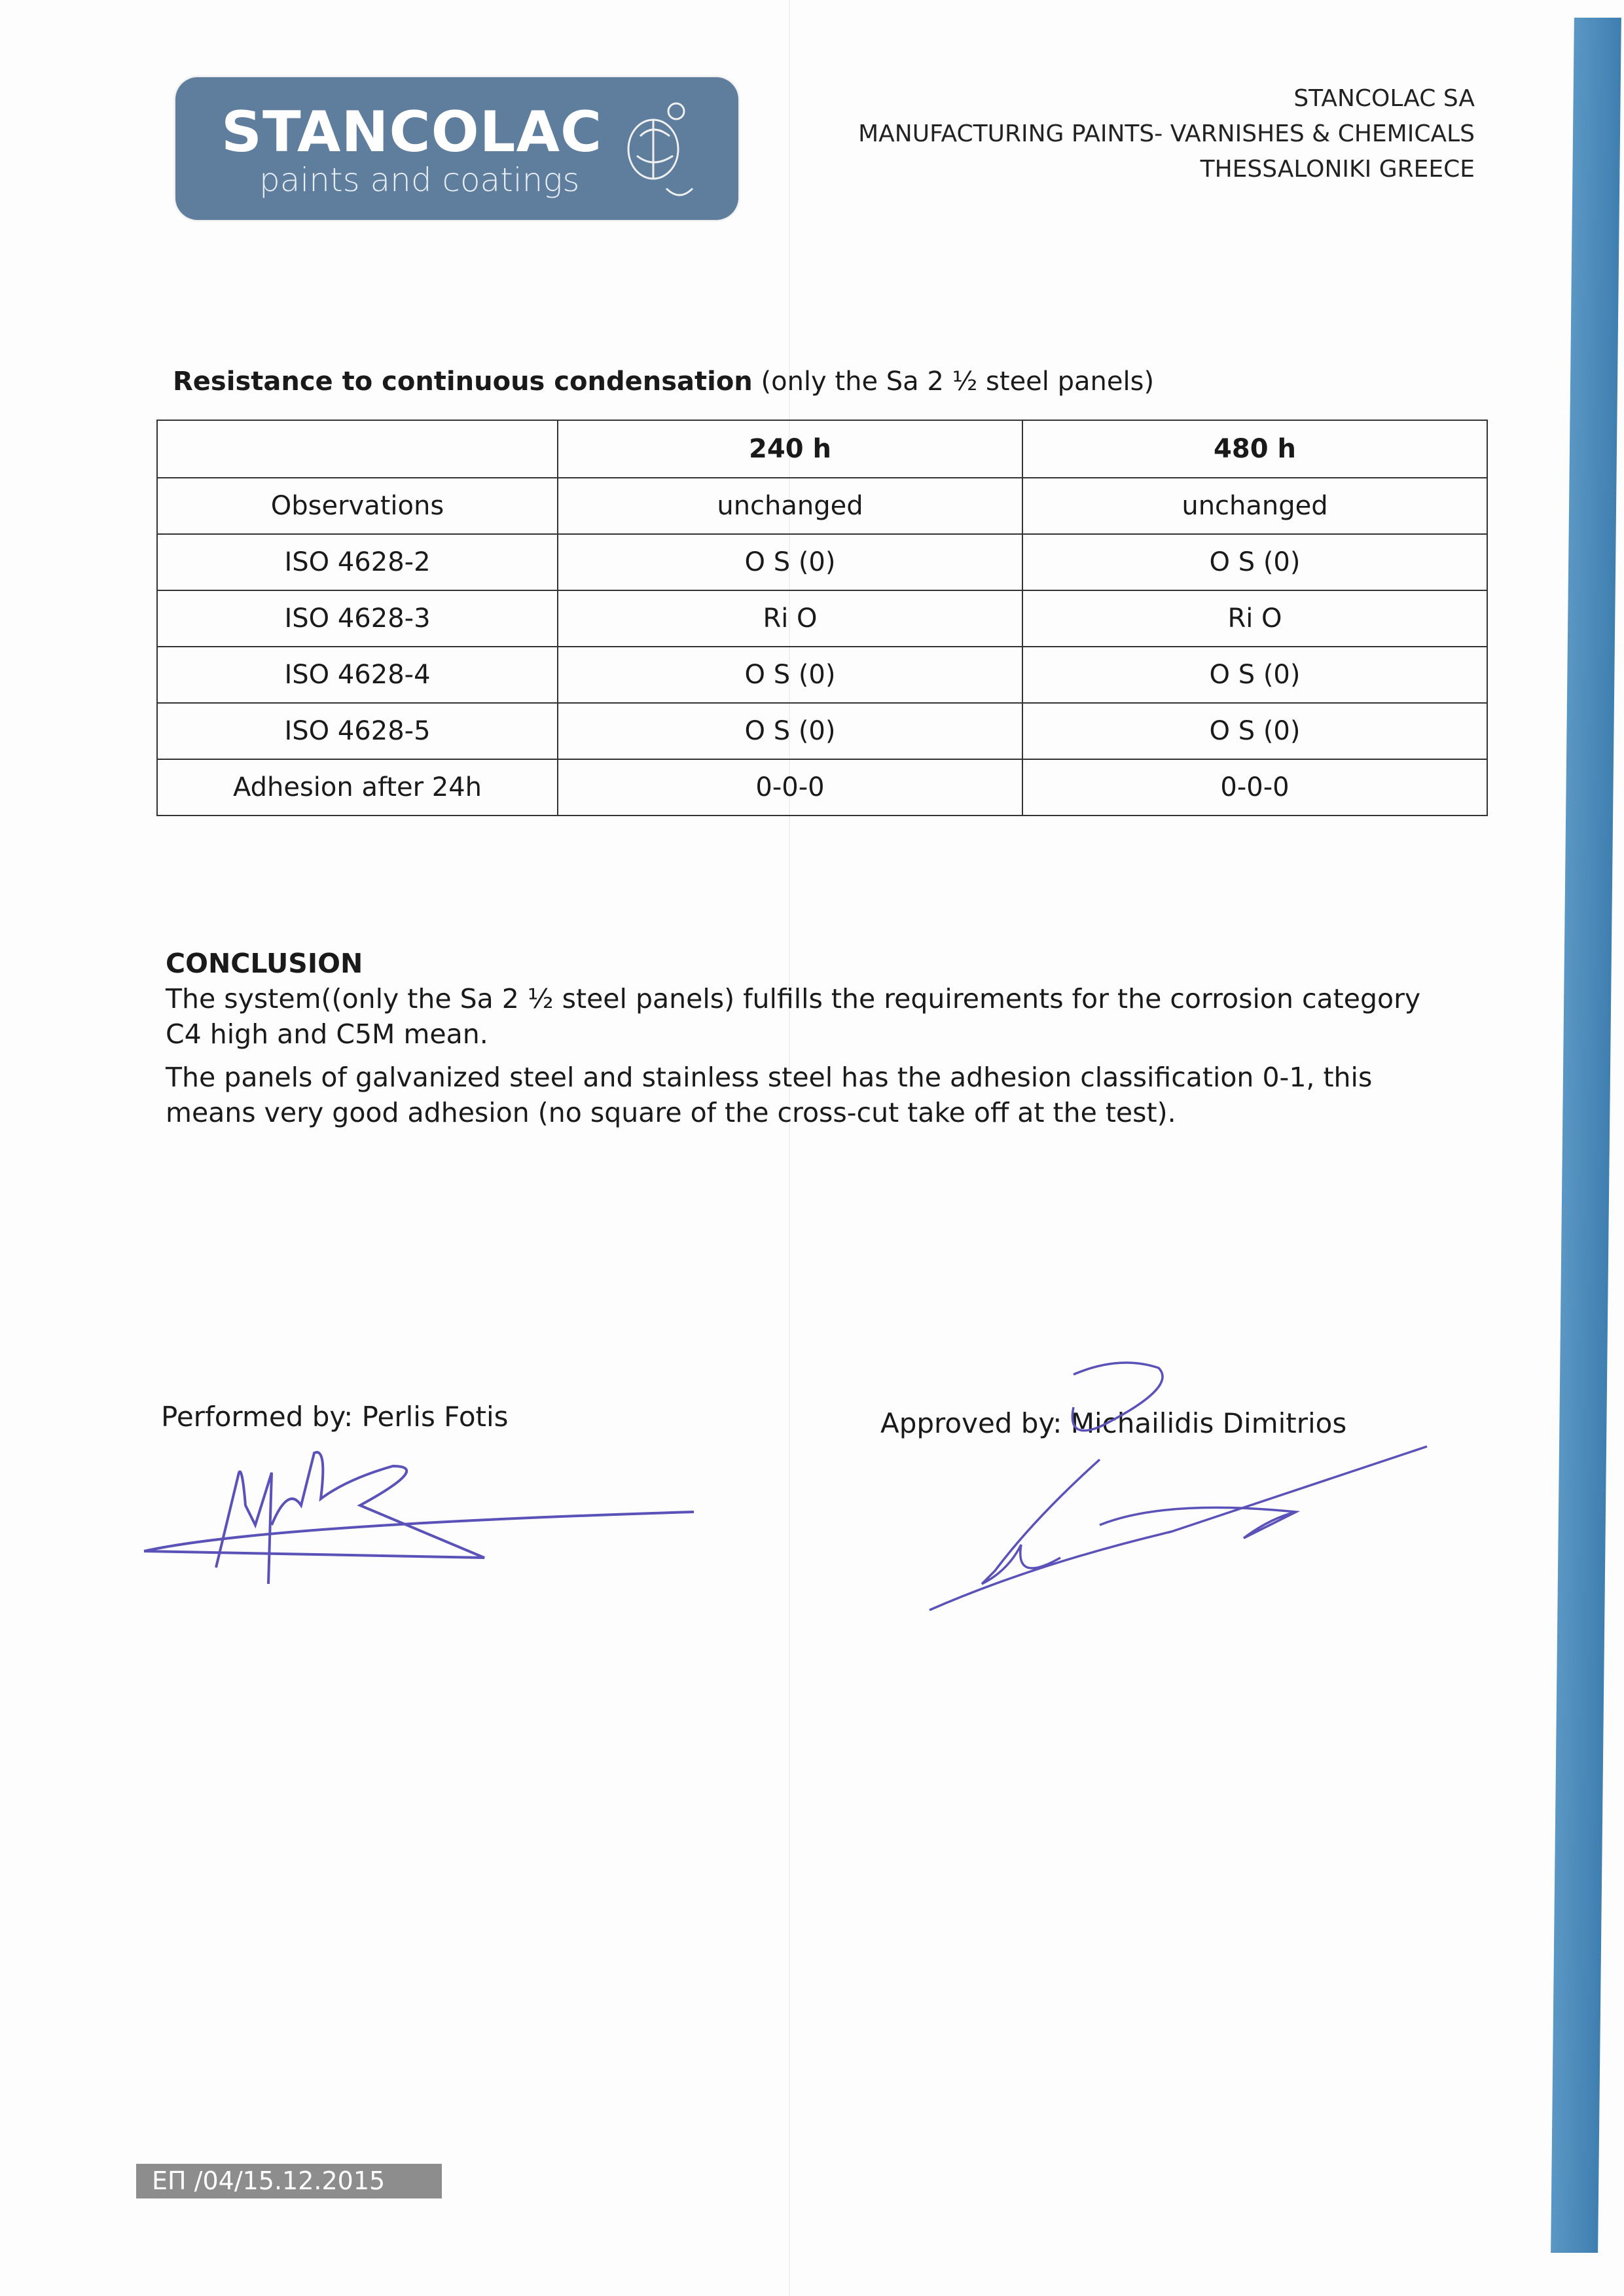  I want to click on table-row: ISO 4628-3 Ri O Ri O, so click(822, 618).